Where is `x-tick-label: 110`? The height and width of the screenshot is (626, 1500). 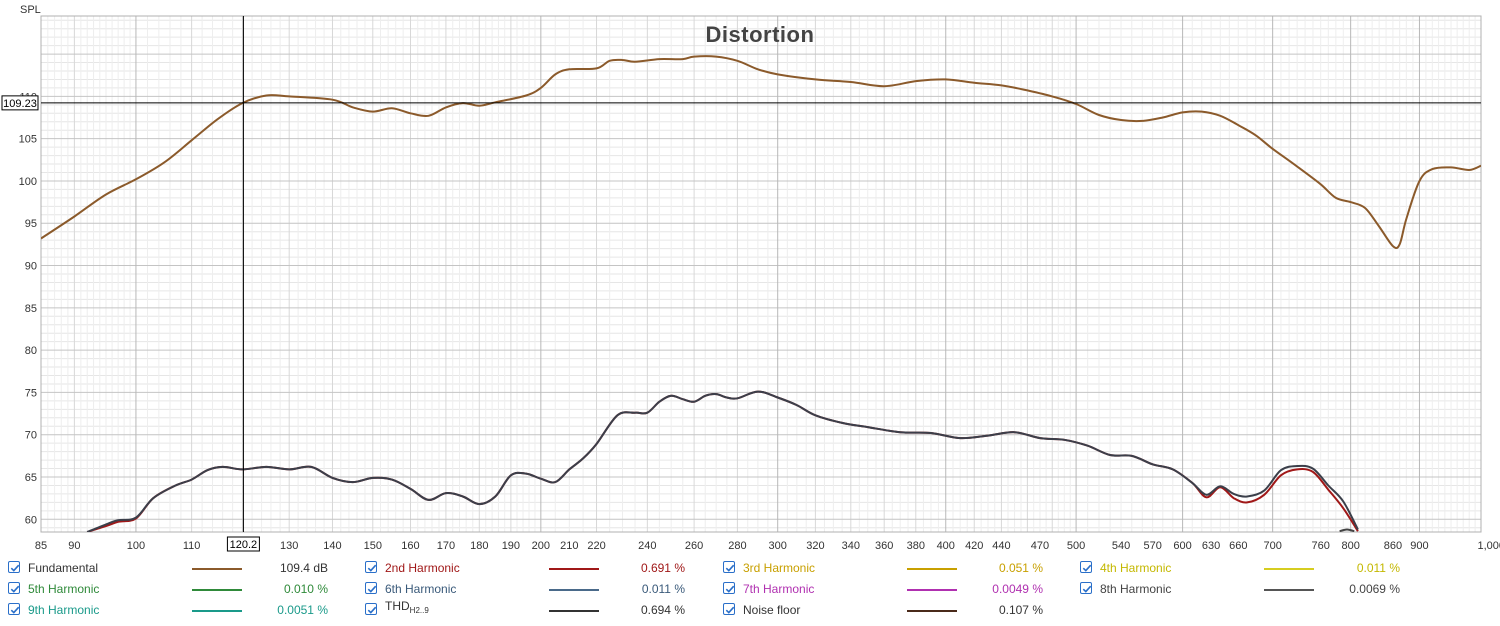
x-tick-label: 110 is located at coordinates (192, 546).